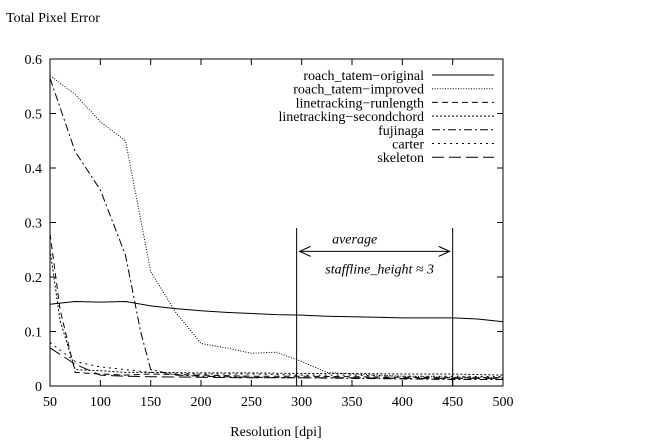 This screenshot has width=664, height=442. I want to click on y-tick-label: 0.2, so click(34, 278).